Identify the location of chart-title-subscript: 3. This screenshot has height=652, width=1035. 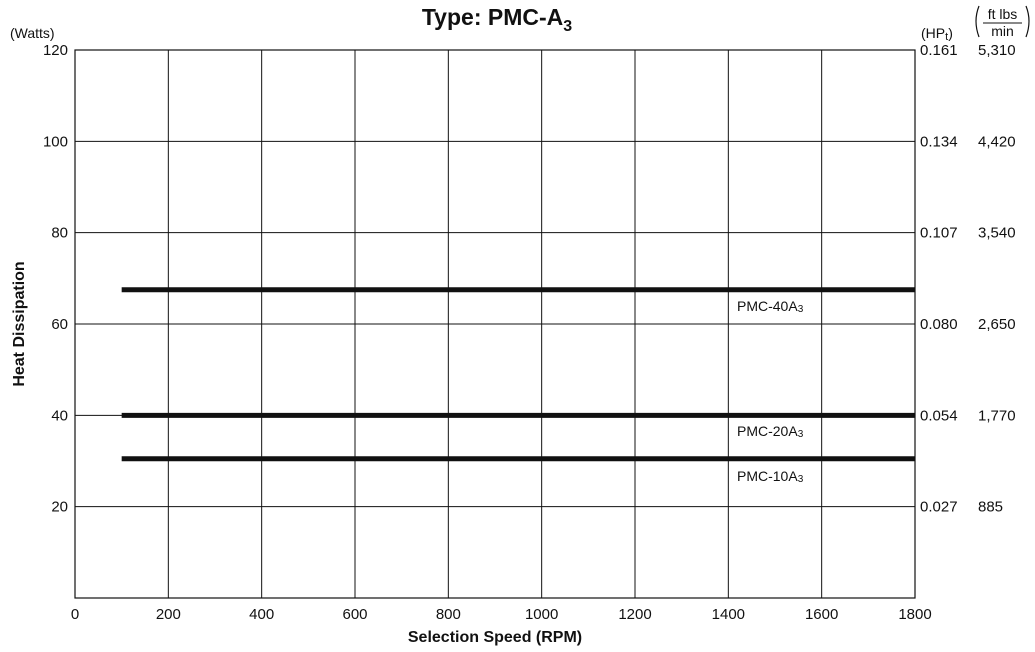
(567, 26).